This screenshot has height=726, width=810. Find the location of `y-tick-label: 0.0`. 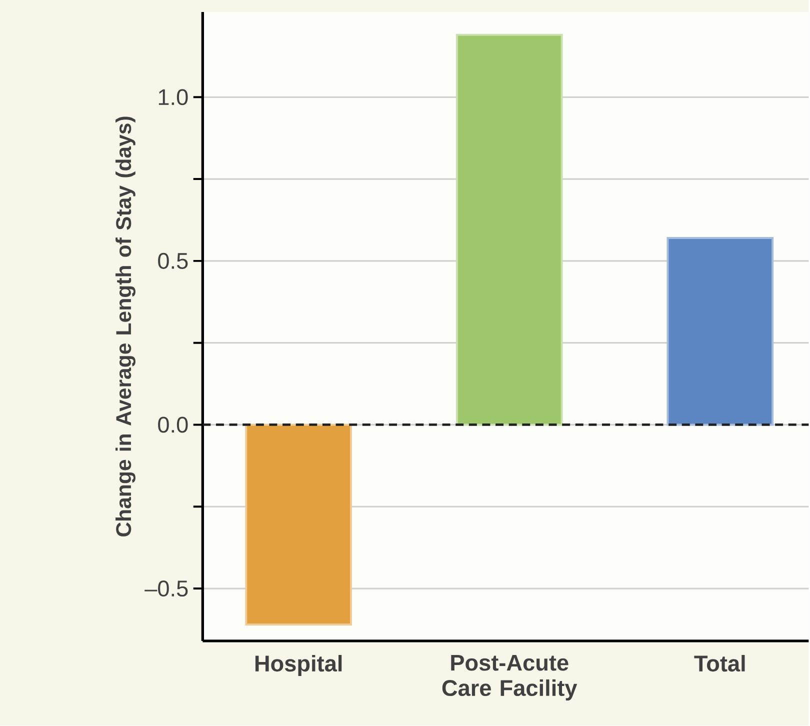

y-tick-label: 0.0 is located at coordinates (173, 424).